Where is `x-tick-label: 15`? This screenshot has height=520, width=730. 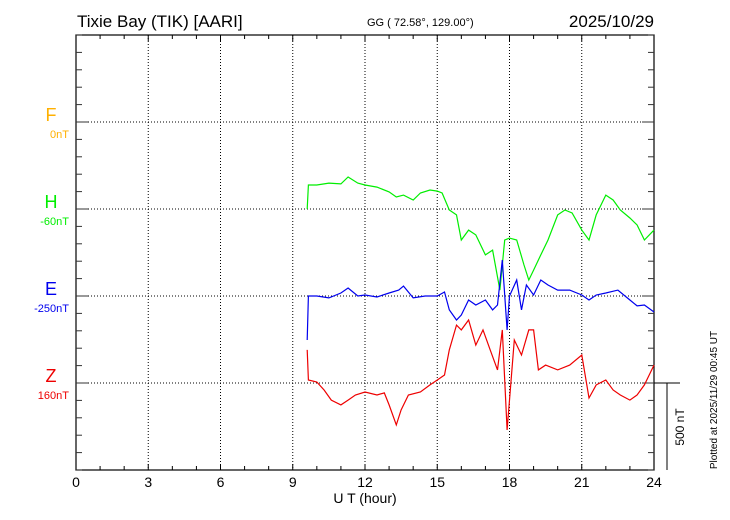
x-tick-label: 15 is located at coordinates (437, 482).